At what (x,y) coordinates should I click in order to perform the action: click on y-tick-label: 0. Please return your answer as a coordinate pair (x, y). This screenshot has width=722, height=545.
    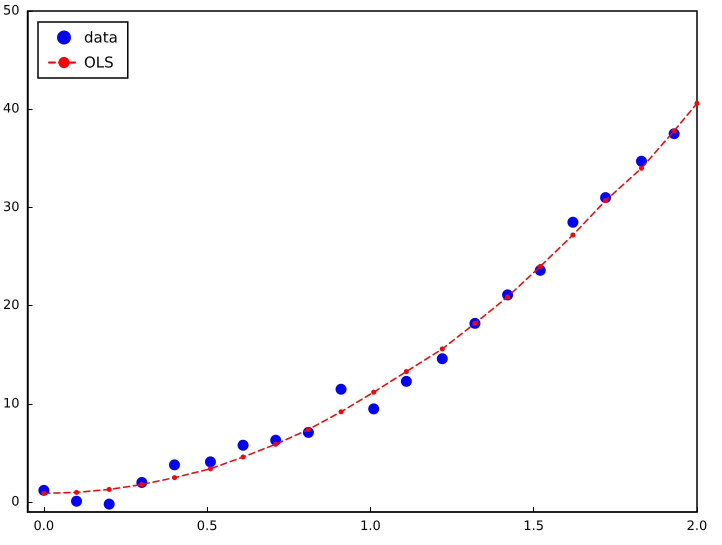
    Looking at the image, I should click on (15, 502).